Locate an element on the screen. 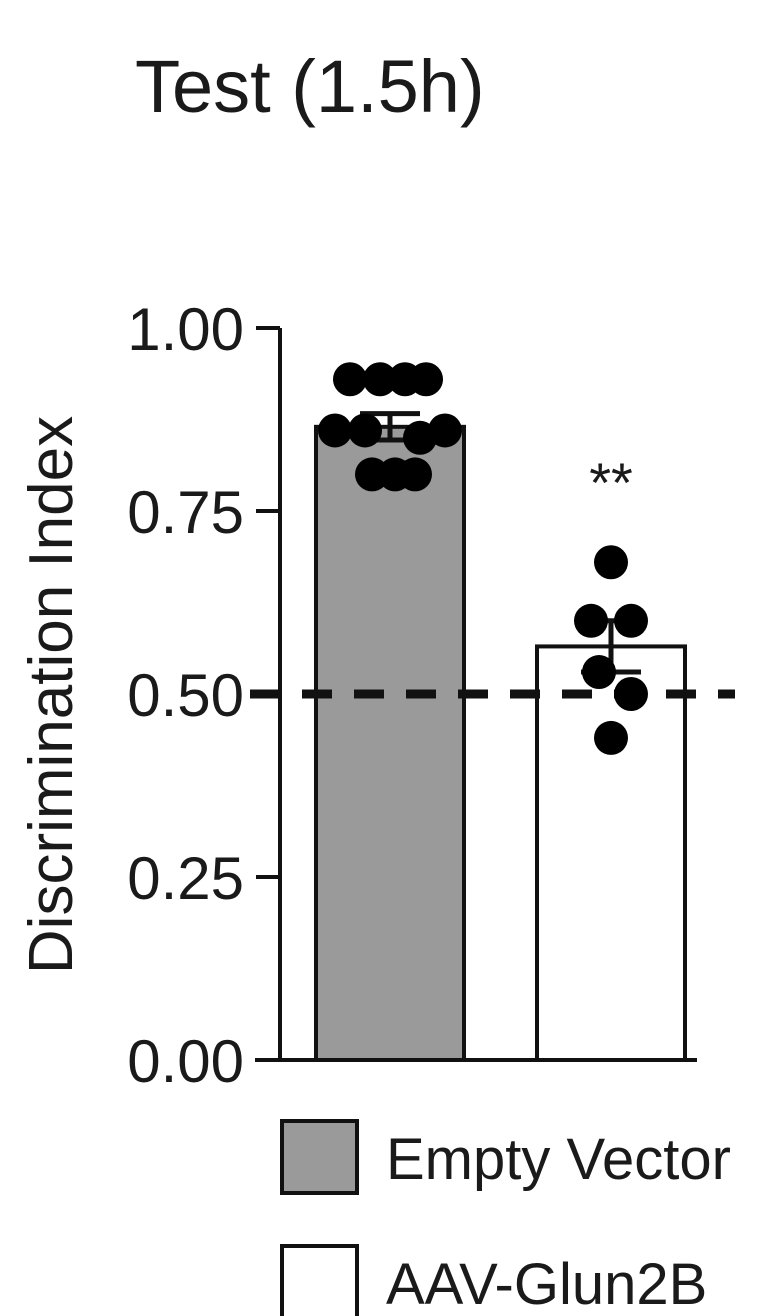 The width and height of the screenshot is (781, 1316). annotations: ** is located at coordinates (611, 482).